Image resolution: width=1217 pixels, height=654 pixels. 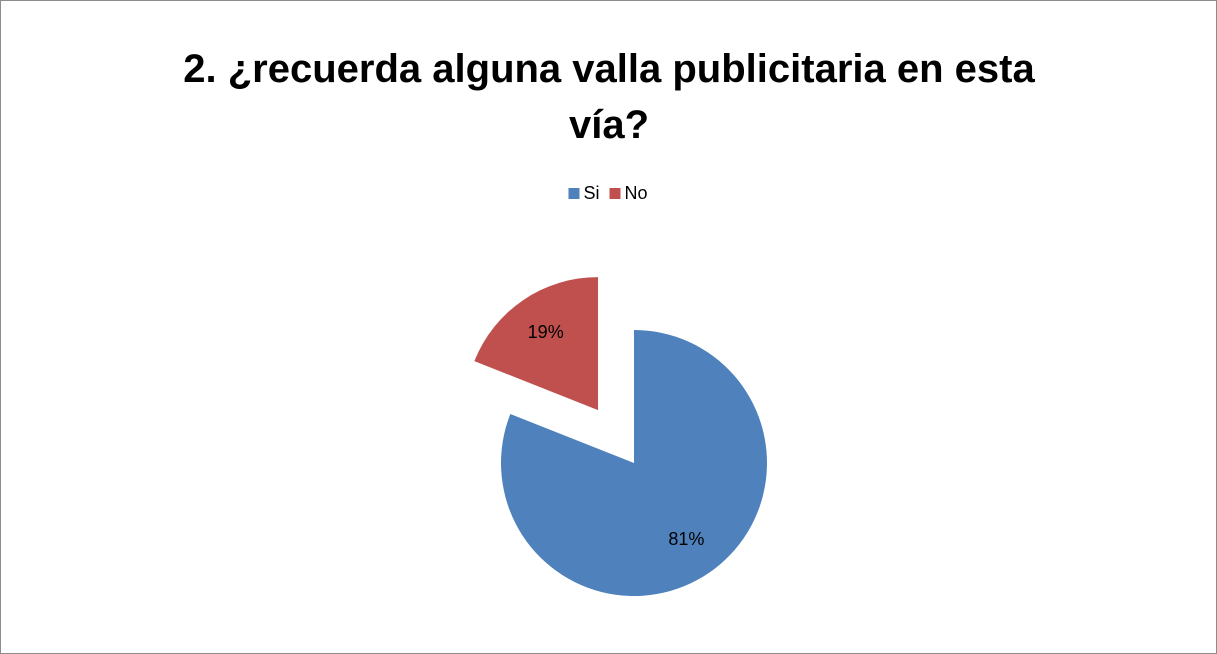 I want to click on data-label: 19%, so click(x=546, y=332).